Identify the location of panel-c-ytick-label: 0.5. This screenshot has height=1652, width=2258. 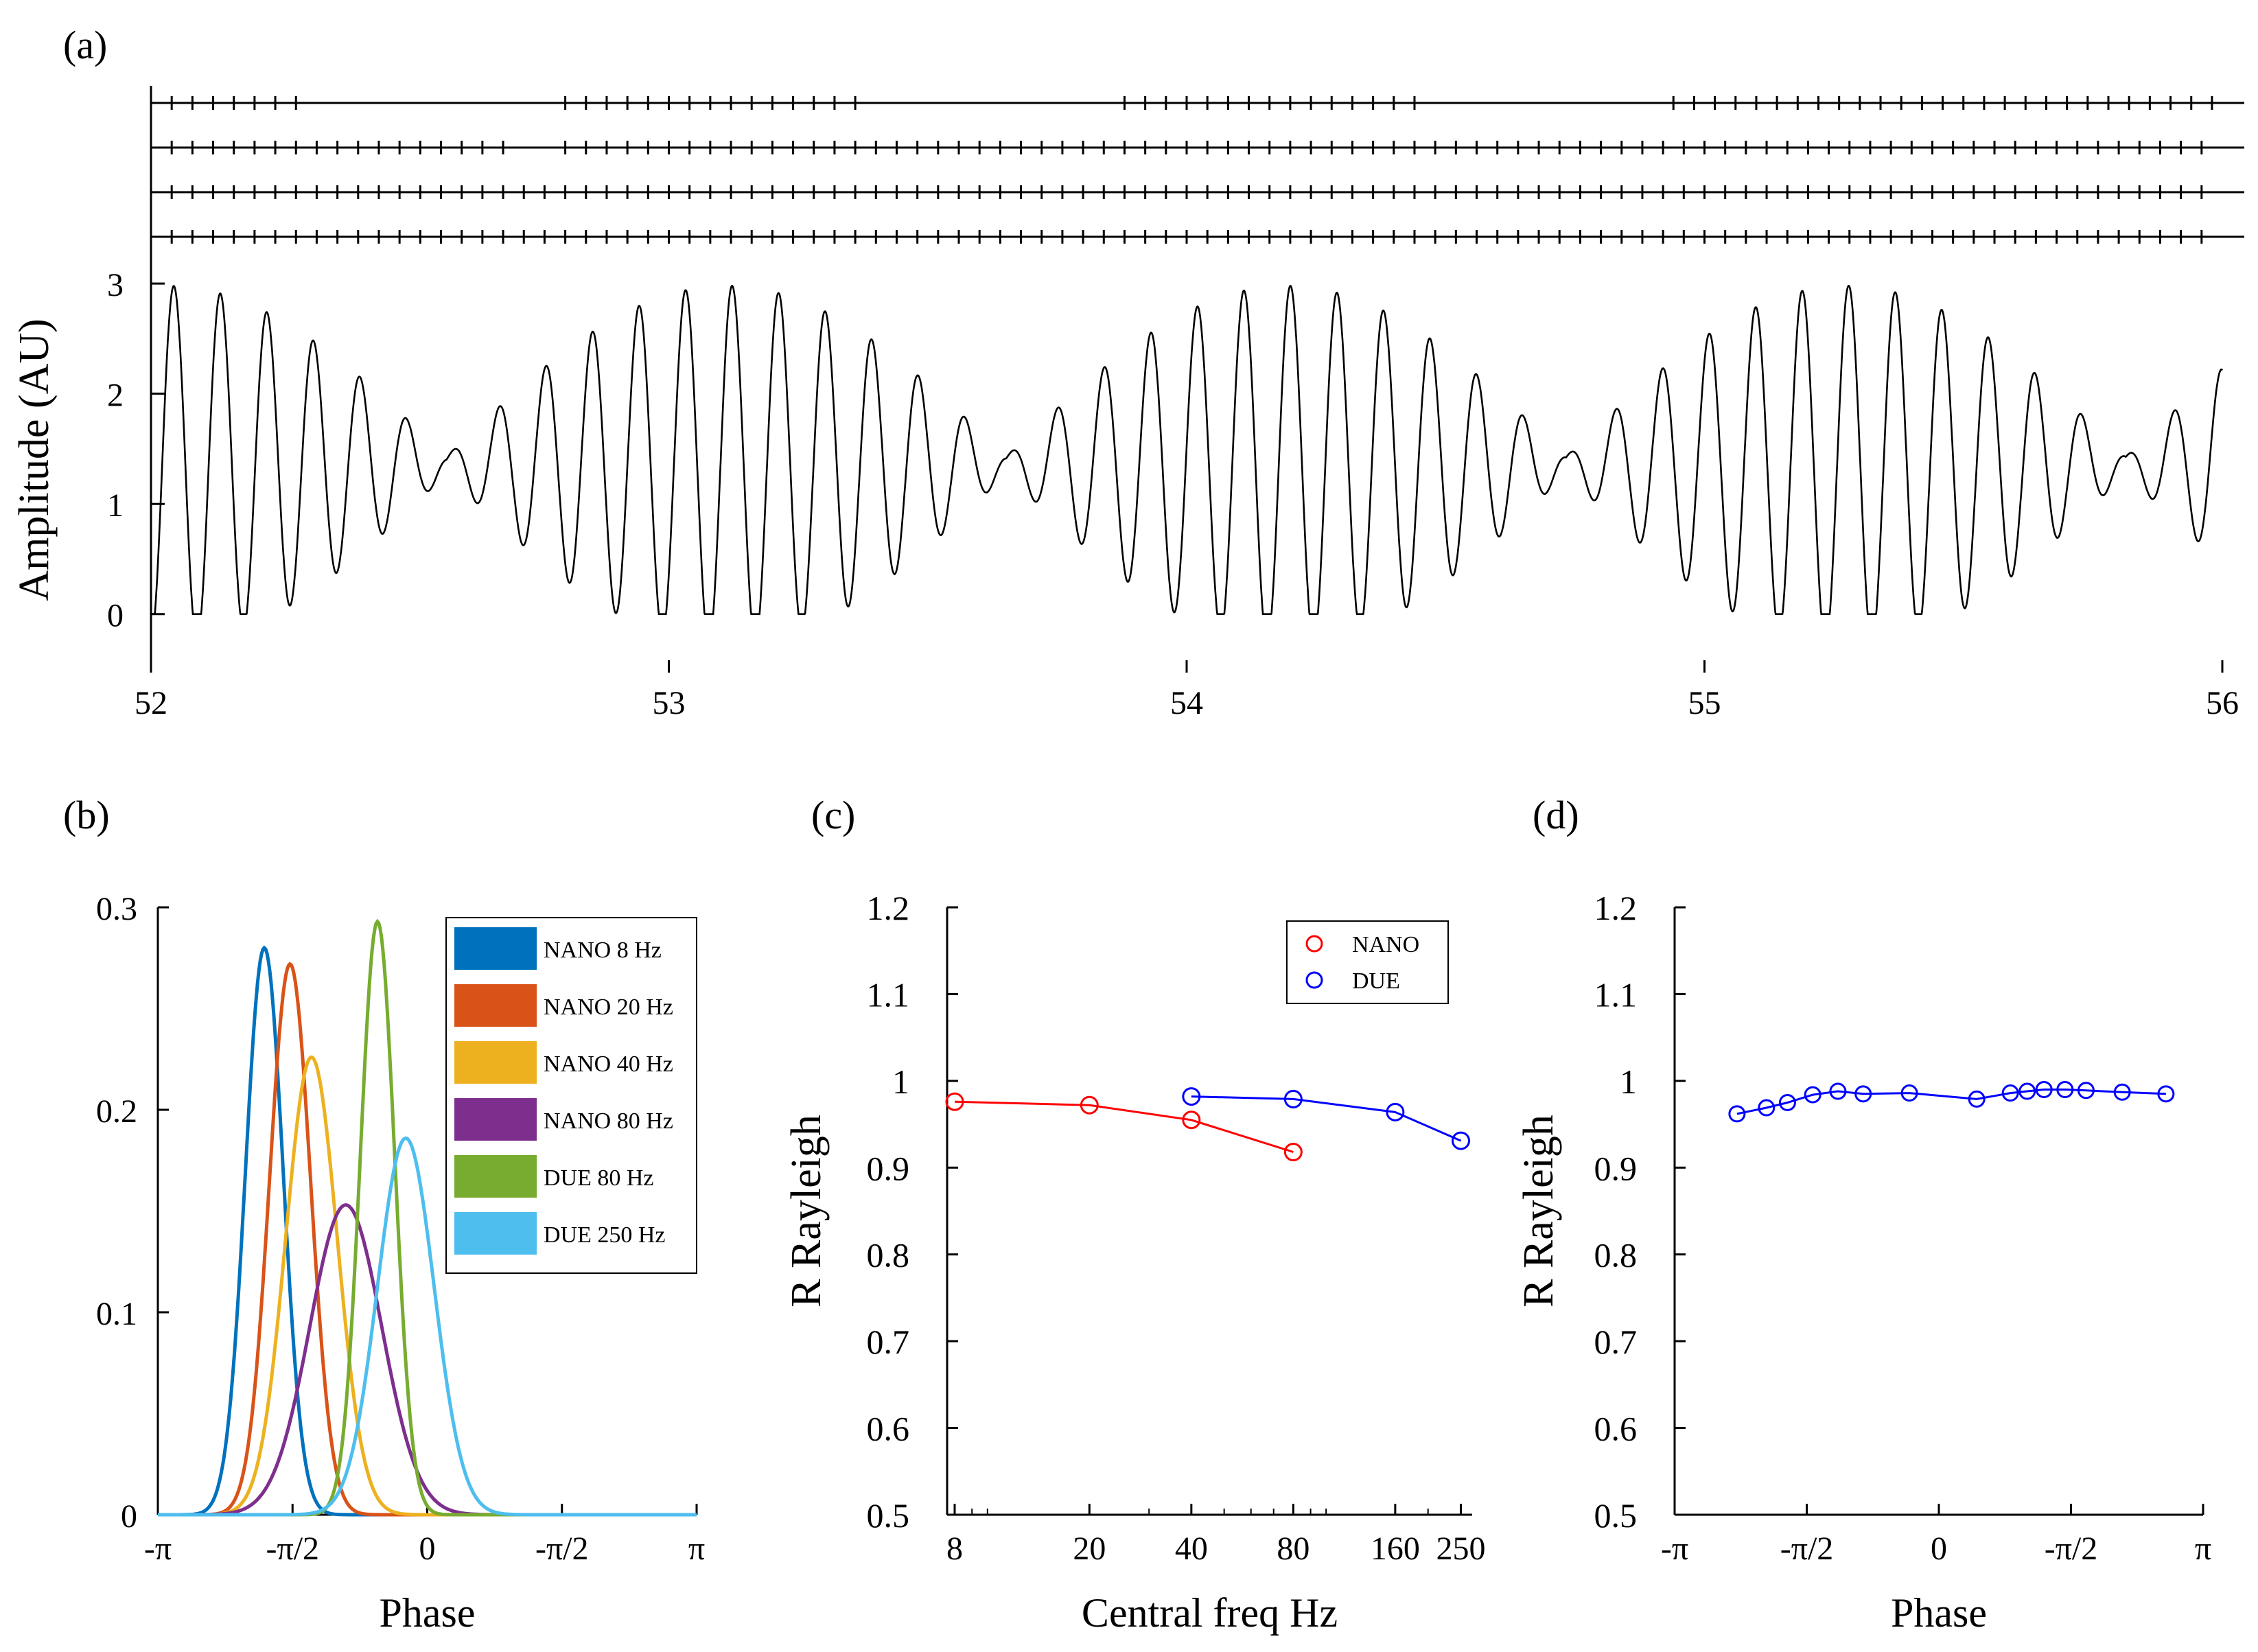
(888, 1515).